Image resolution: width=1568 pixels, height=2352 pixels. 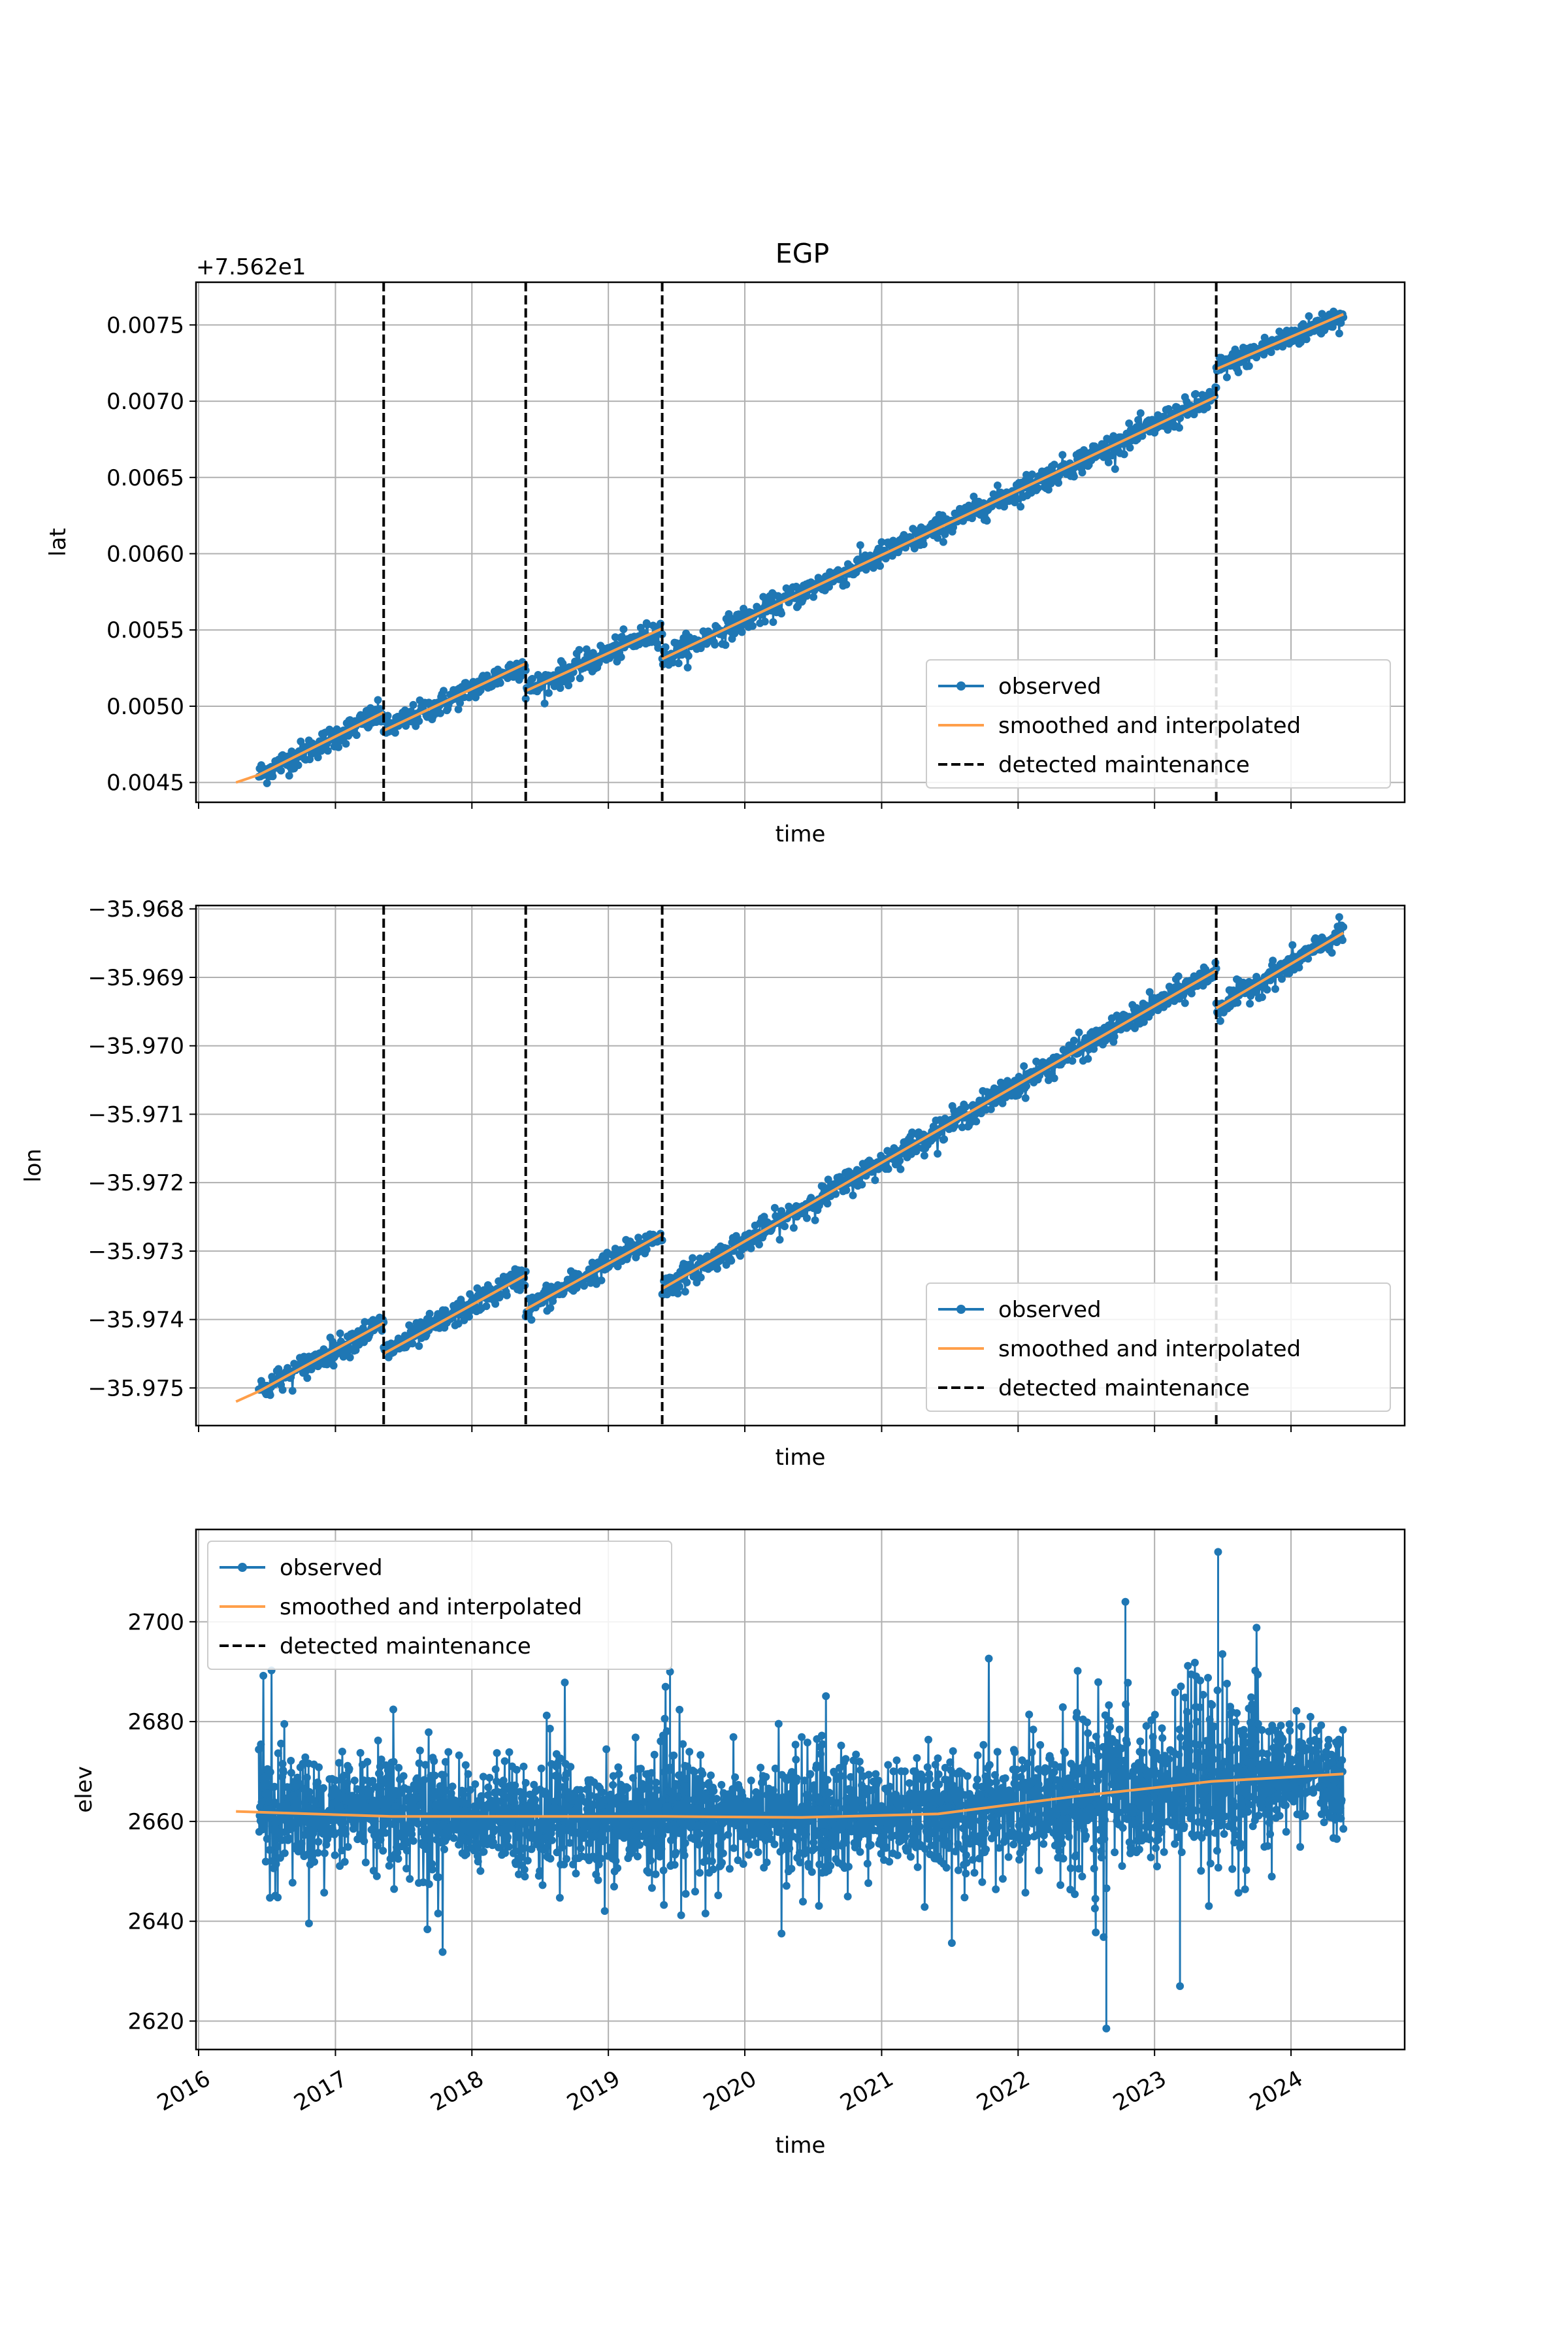 What do you see at coordinates (730, 2091) in the screenshot?
I see `x-tick-label: 2020` at bounding box center [730, 2091].